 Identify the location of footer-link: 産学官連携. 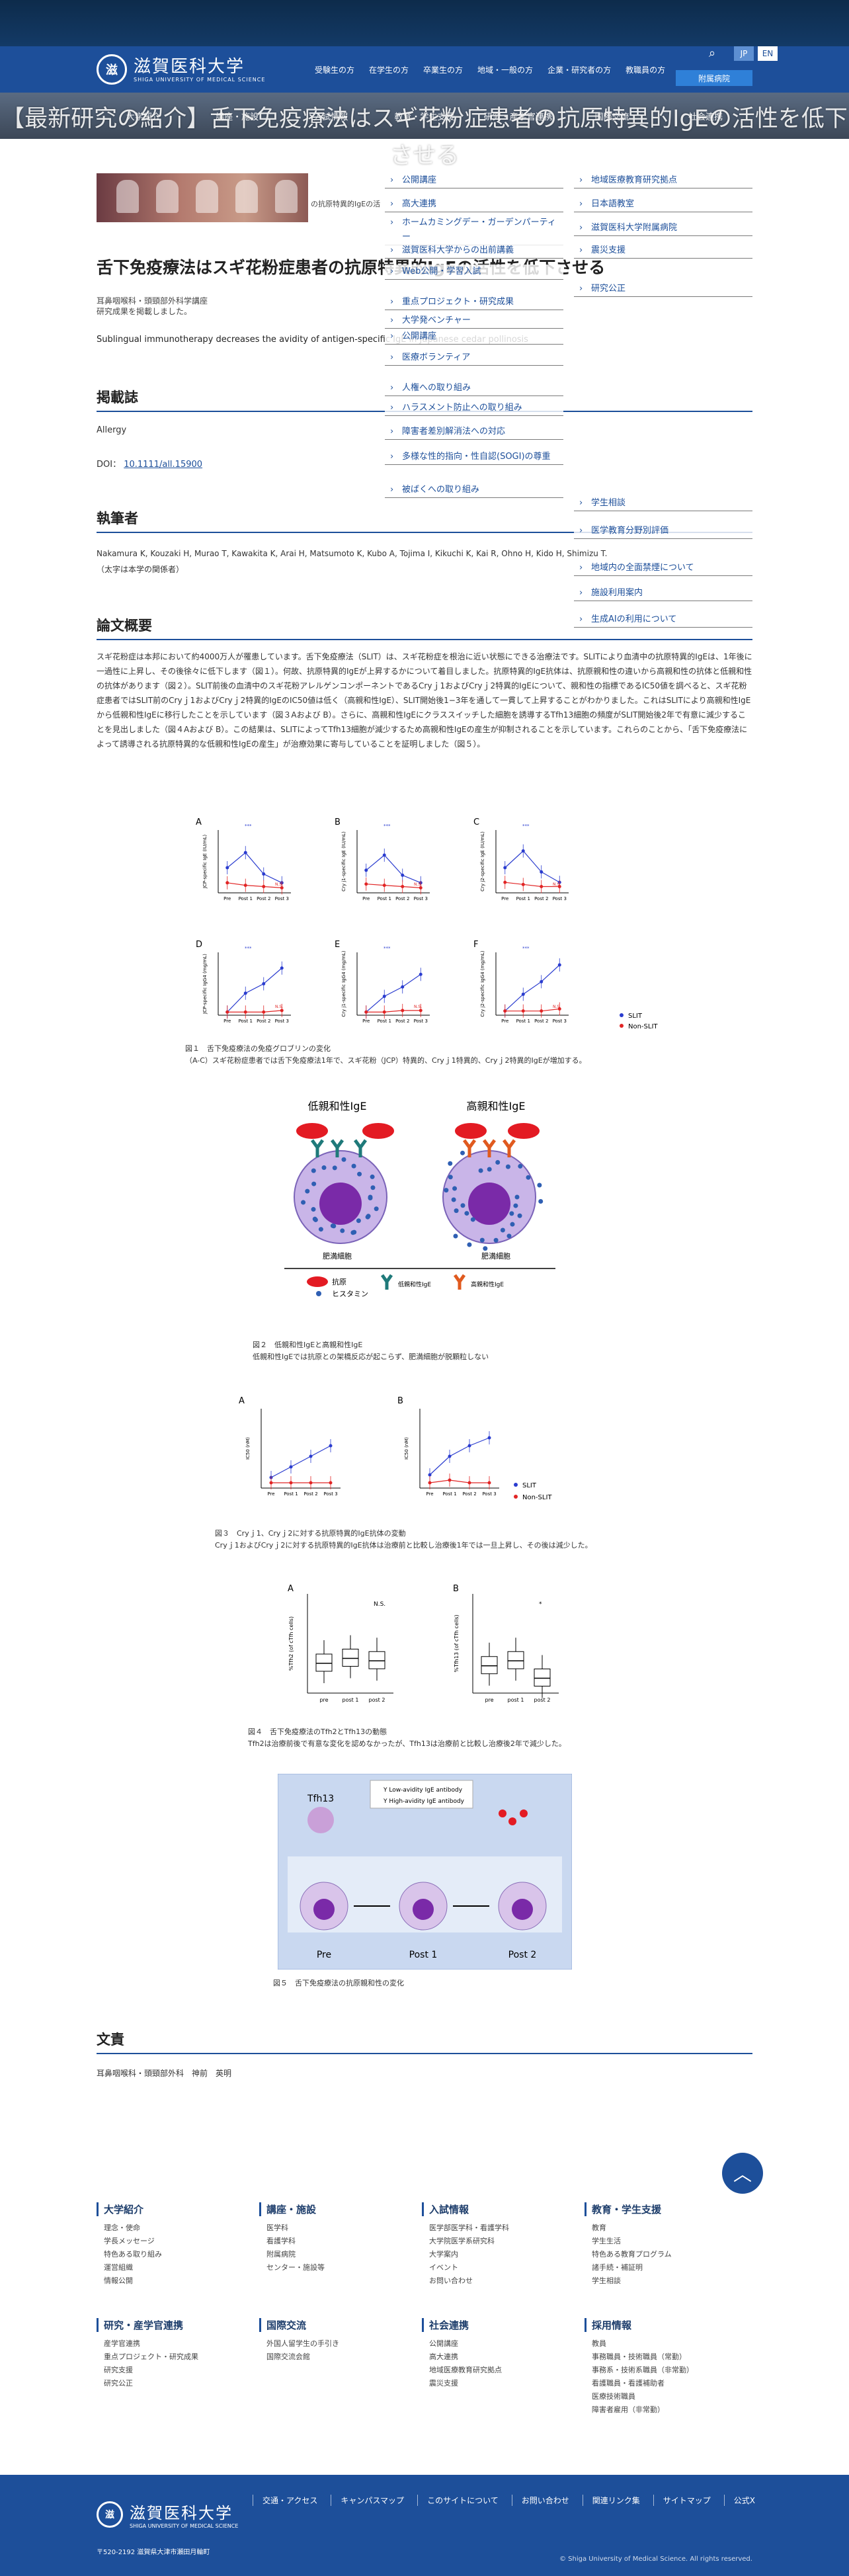
(122, 2343).